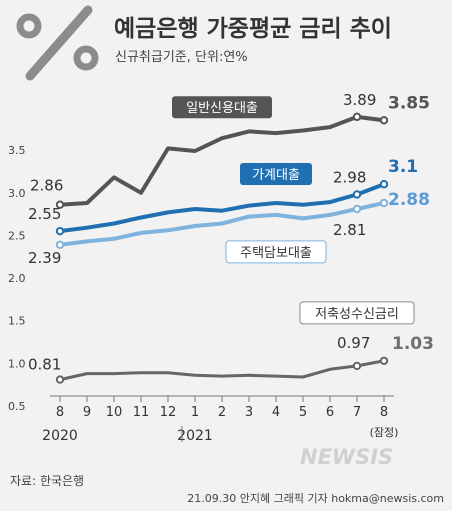 Image resolution: width=452 pixels, height=511 pixels. I want to click on credit-line: 21.09.30 안지혜 그래픽 기자 hokma@newsis.com, so click(315, 498).